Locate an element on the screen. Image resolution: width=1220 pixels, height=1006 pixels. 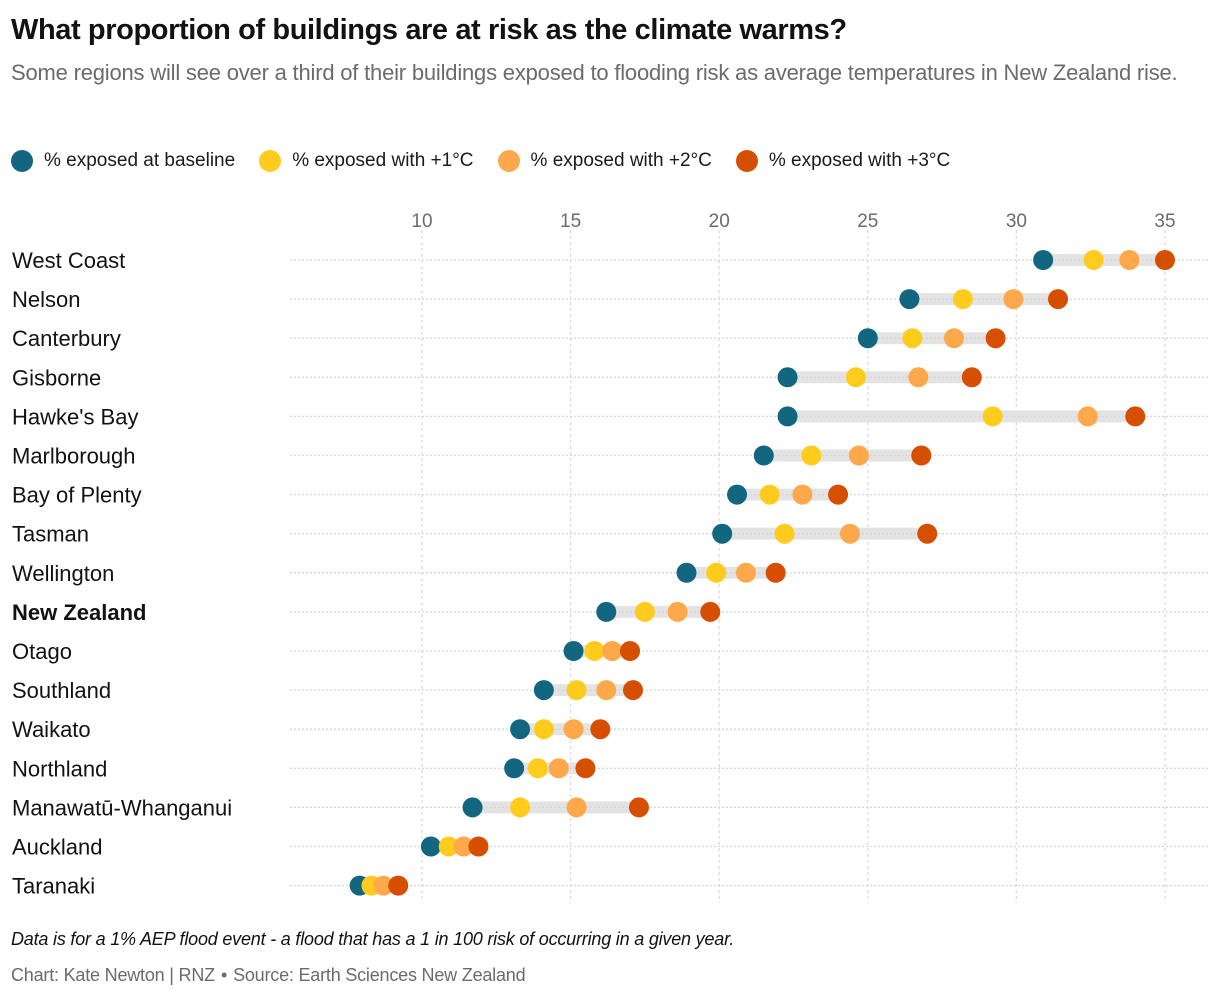
legend-item-plus3: % exposed with +3°C is located at coordinates (843, 161).